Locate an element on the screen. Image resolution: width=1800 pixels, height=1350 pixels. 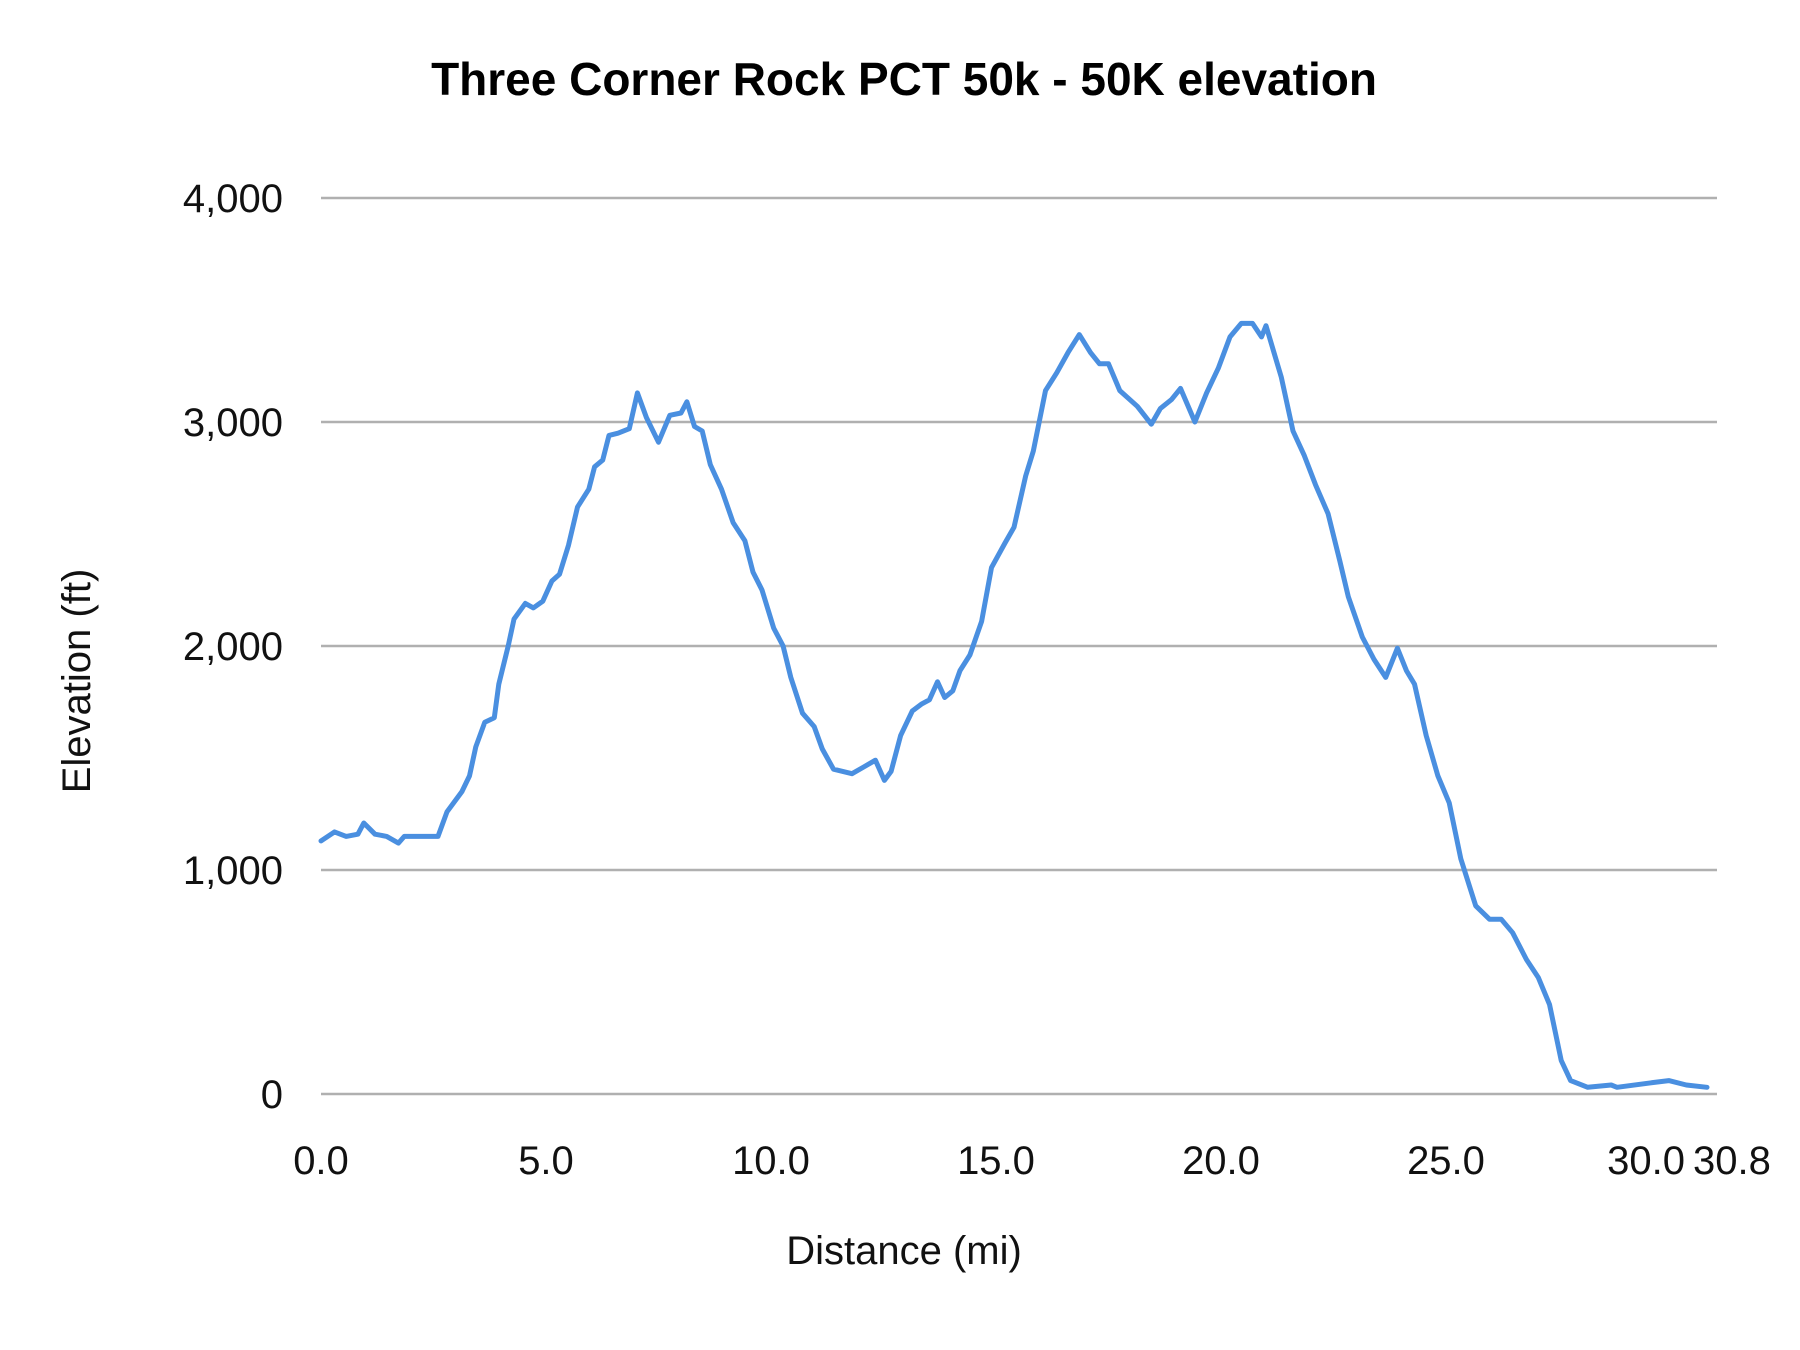
y-tick-label: 2,000 is located at coordinates (233, 647).